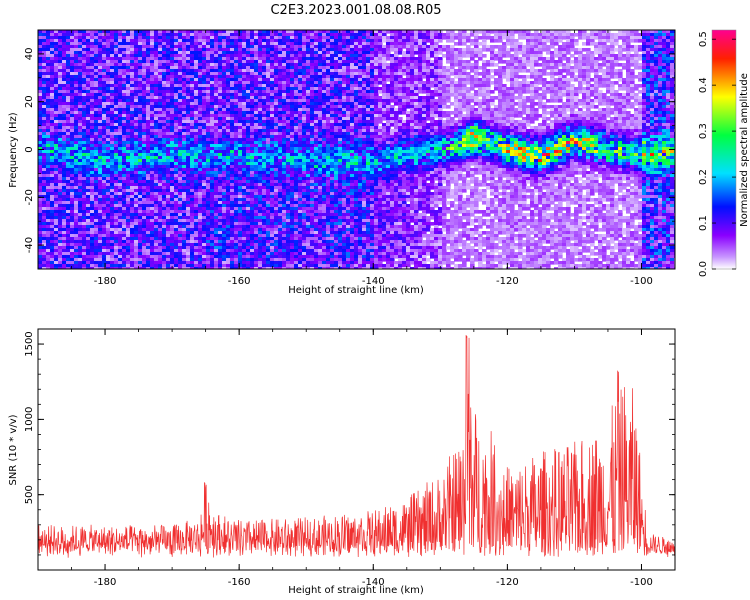 The height and width of the screenshot is (600, 750). What do you see at coordinates (239, 281) in the screenshot?
I see `spectrogram-x-tick-label: -160` at bounding box center [239, 281].